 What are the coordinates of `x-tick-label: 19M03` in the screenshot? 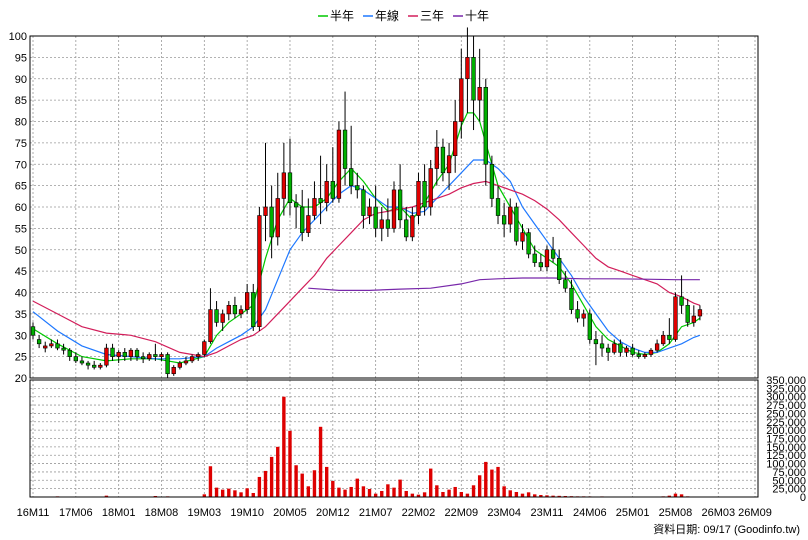 It's located at (205, 513).